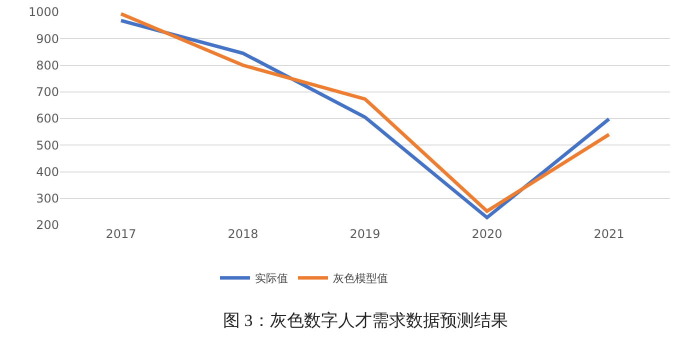 The image size is (680, 337). What do you see at coordinates (360, 279) in the screenshot?
I see `legend-label: 灰色模型值` at bounding box center [360, 279].